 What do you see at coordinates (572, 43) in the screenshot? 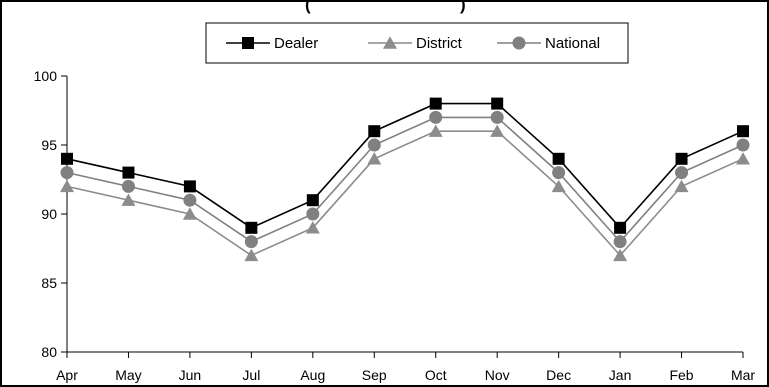
I see `legend-label-national: National` at bounding box center [572, 43].